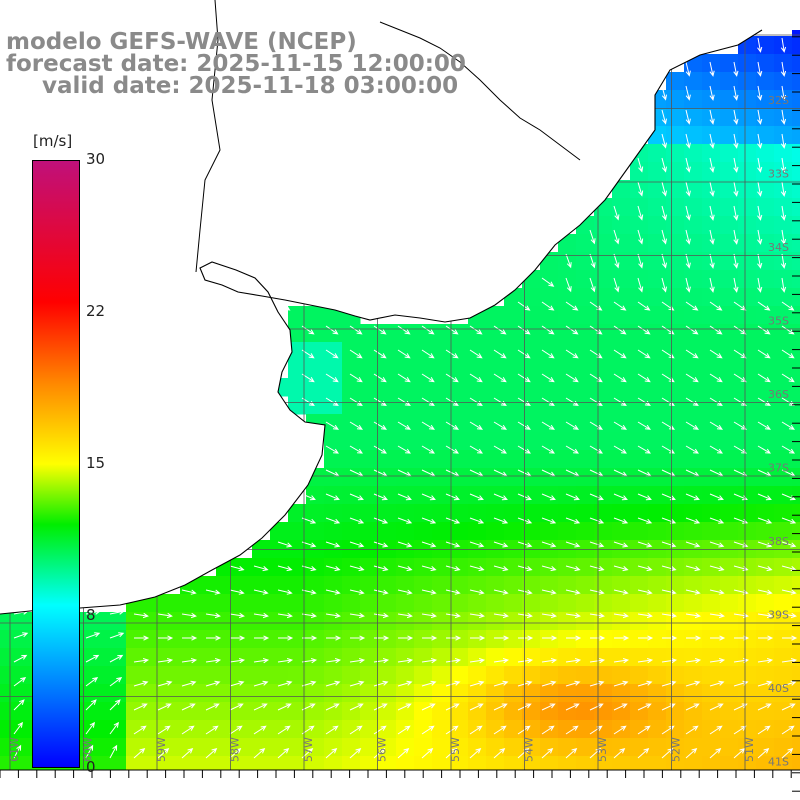 This screenshot has height=800, width=800. What do you see at coordinates (53, 141) in the screenshot?
I see `colorbar-unit: [m/s]` at bounding box center [53, 141].